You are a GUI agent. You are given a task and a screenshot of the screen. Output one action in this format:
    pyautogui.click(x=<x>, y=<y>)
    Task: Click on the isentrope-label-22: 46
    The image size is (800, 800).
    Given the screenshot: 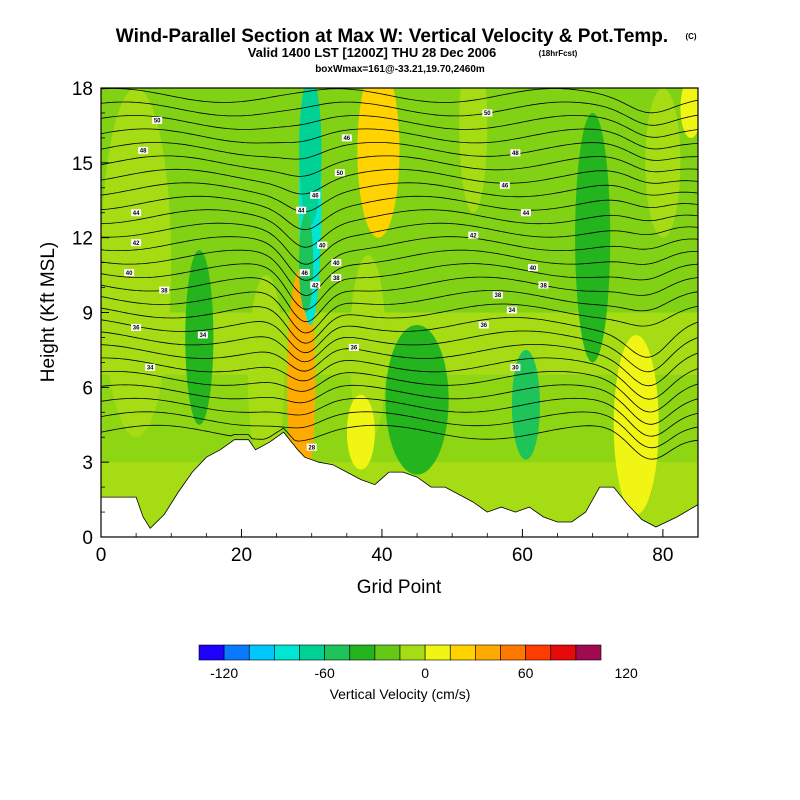 What is the action you would take?
    pyautogui.click(x=504, y=185)
    